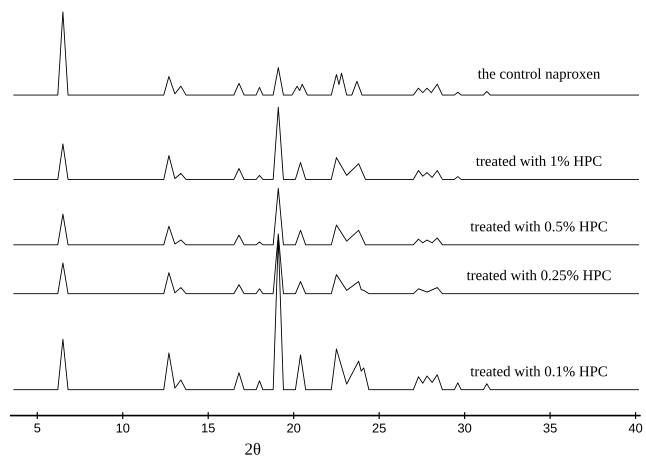  I want to click on series-label: treated with 0.25% HPC, so click(538, 275).